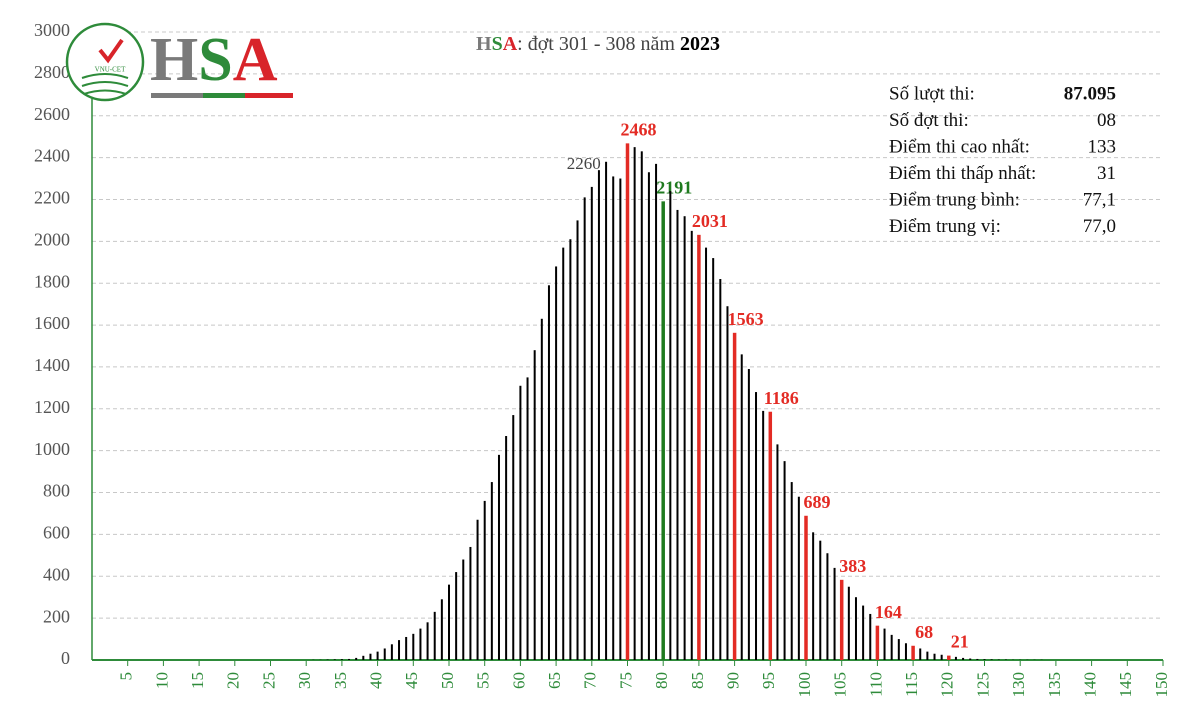 This screenshot has width=1200, height=720. I want to click on logo: VNU-CET HSA, so click(179, 62).